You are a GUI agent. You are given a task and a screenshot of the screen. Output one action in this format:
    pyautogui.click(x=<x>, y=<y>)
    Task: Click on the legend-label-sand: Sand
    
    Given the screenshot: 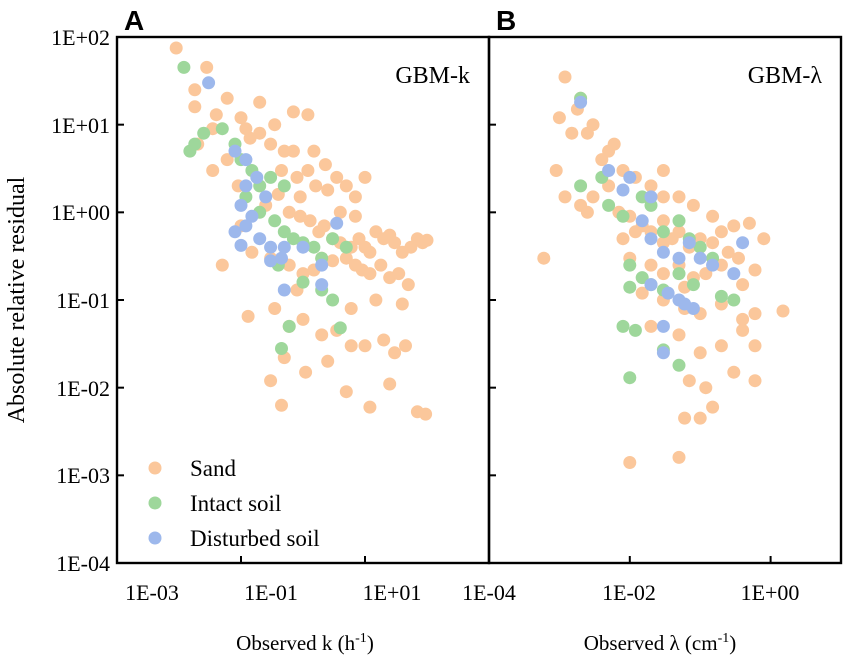 What is the action you would take?
    pyautogui.click(x=213, y=468)
    